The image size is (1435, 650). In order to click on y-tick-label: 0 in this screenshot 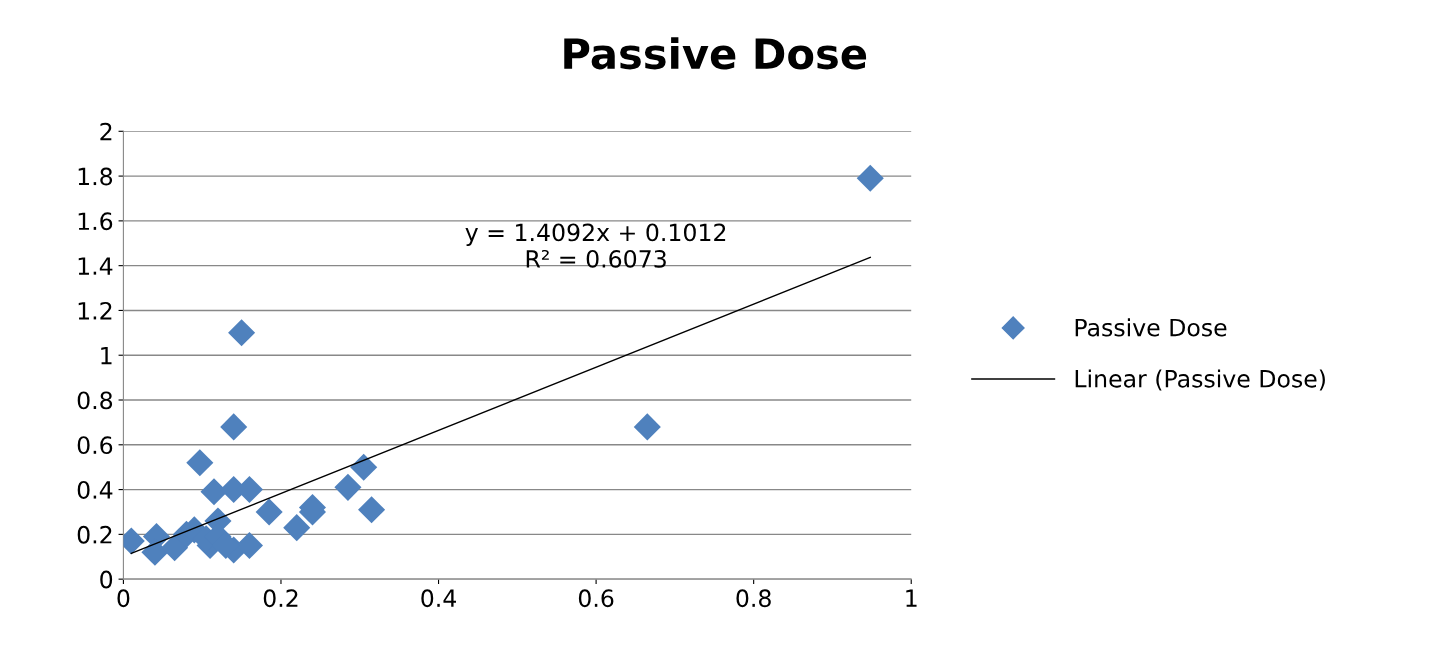, I will do `click(106, 579)`.